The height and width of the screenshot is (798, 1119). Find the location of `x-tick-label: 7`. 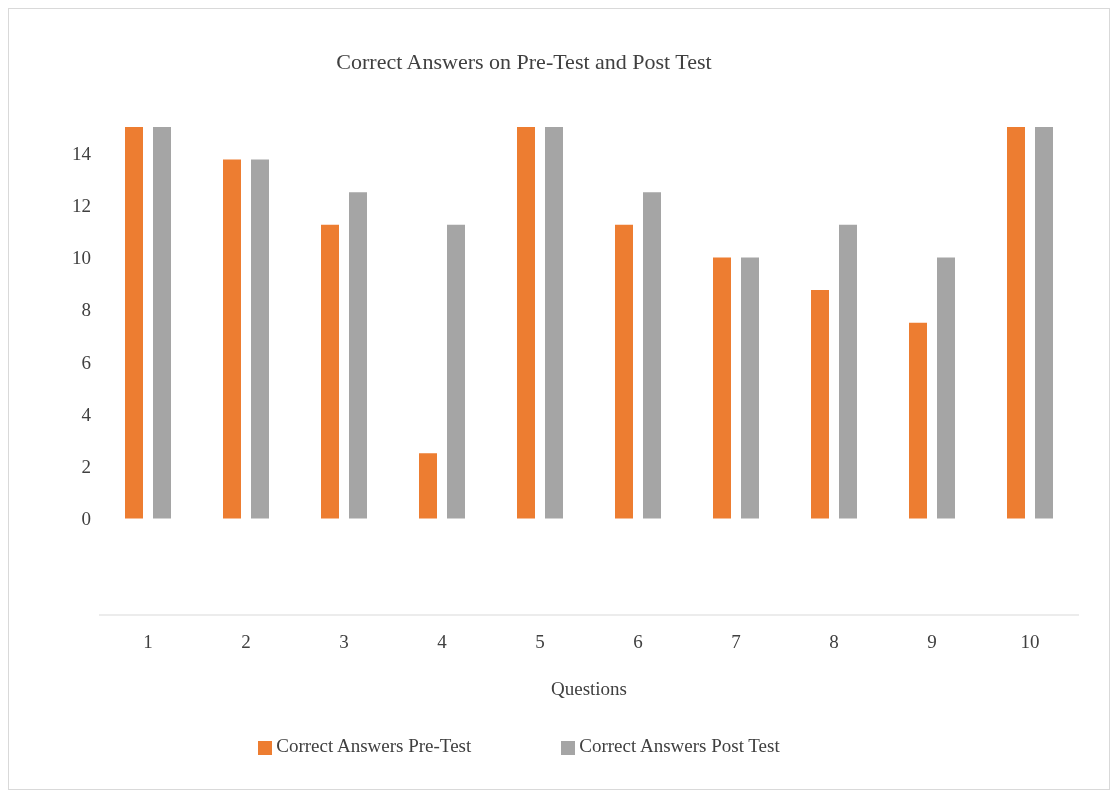

x-tick-label: 7 is located at coordinates (736, 642).